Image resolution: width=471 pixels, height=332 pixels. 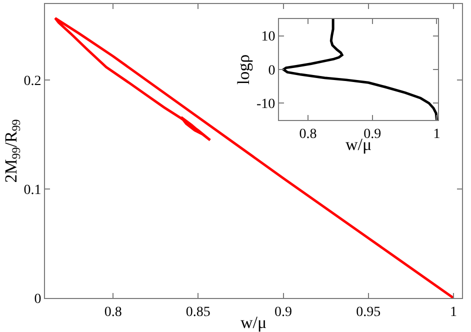 What do you see at coordinates (266, 104) in the screenshot?
I see `y-tick-label: -10` at bounding box center [266, 104].